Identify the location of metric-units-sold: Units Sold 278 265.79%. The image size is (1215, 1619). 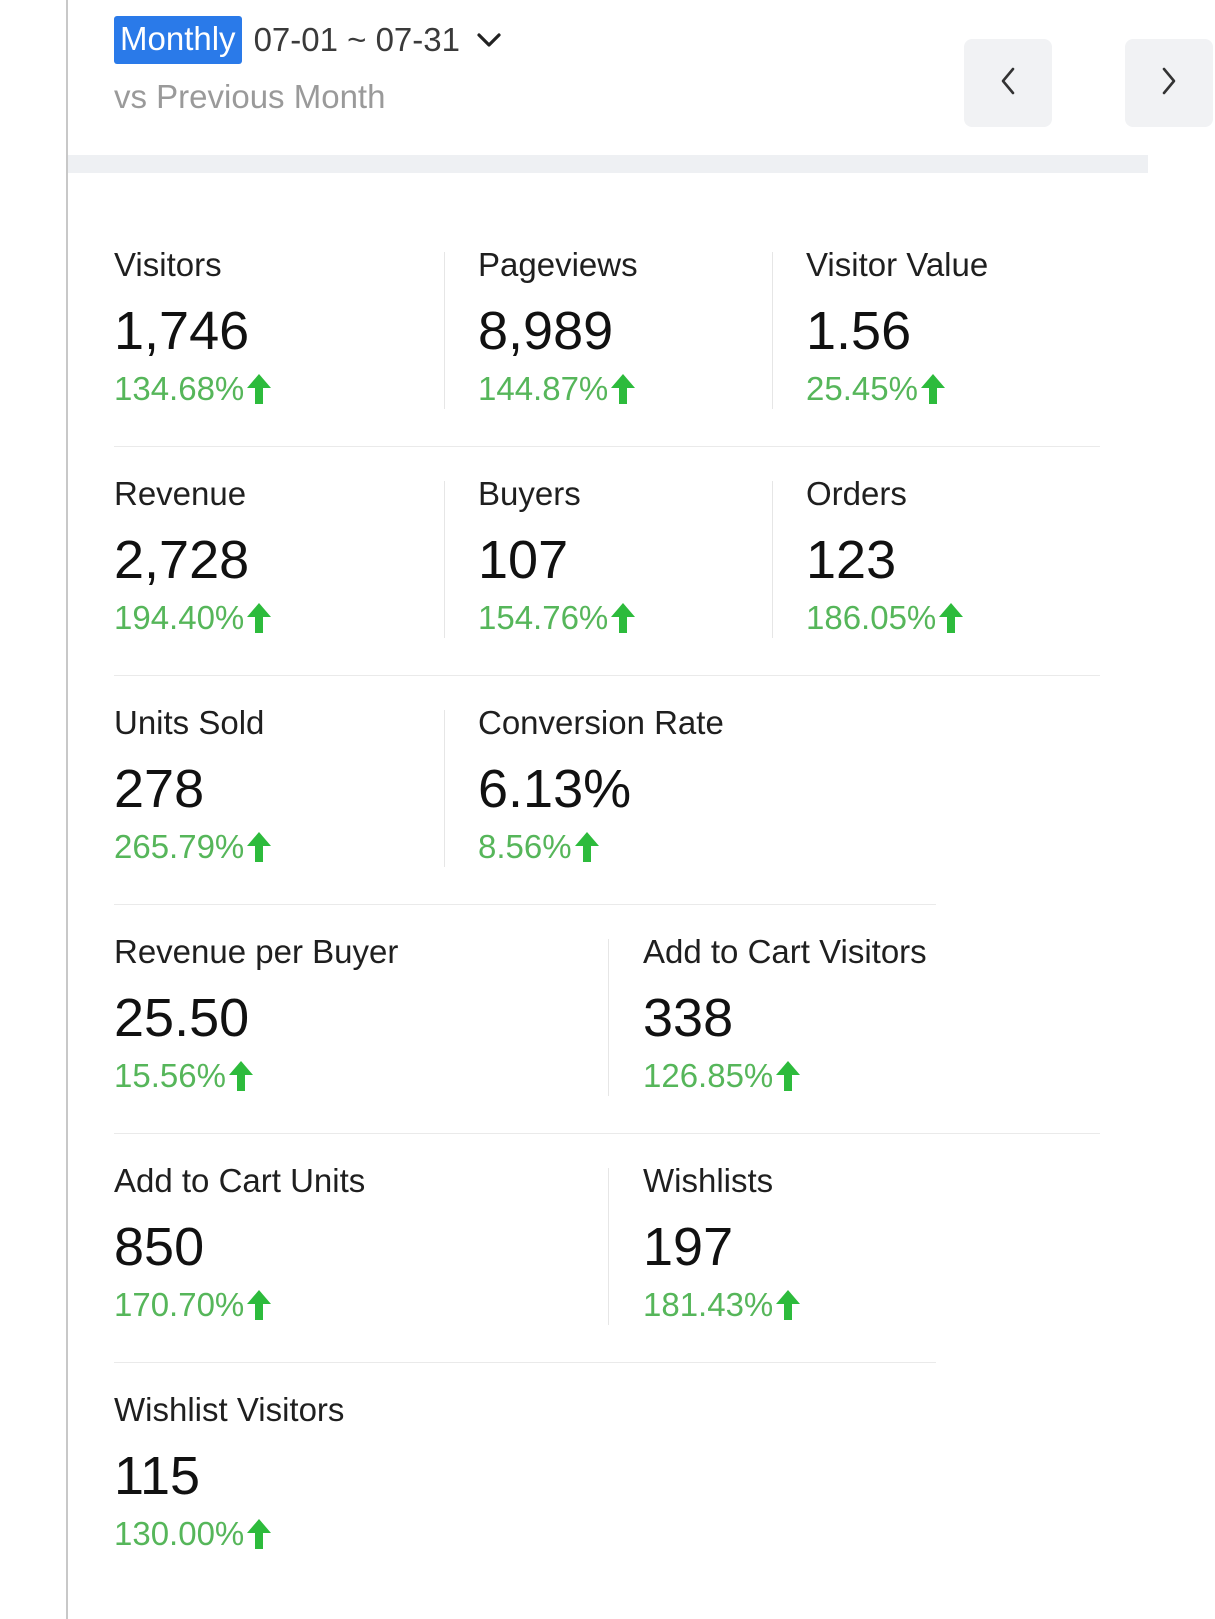
(193, 785).